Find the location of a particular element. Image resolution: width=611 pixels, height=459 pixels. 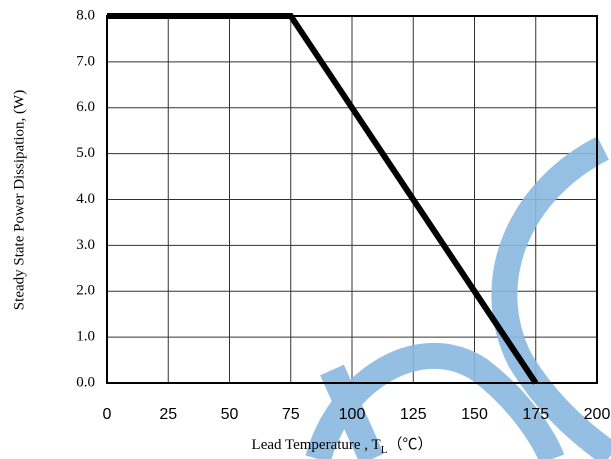

y-axis-label: Steady State Power Dissipation, (W) is located at coordinates (19, 200).